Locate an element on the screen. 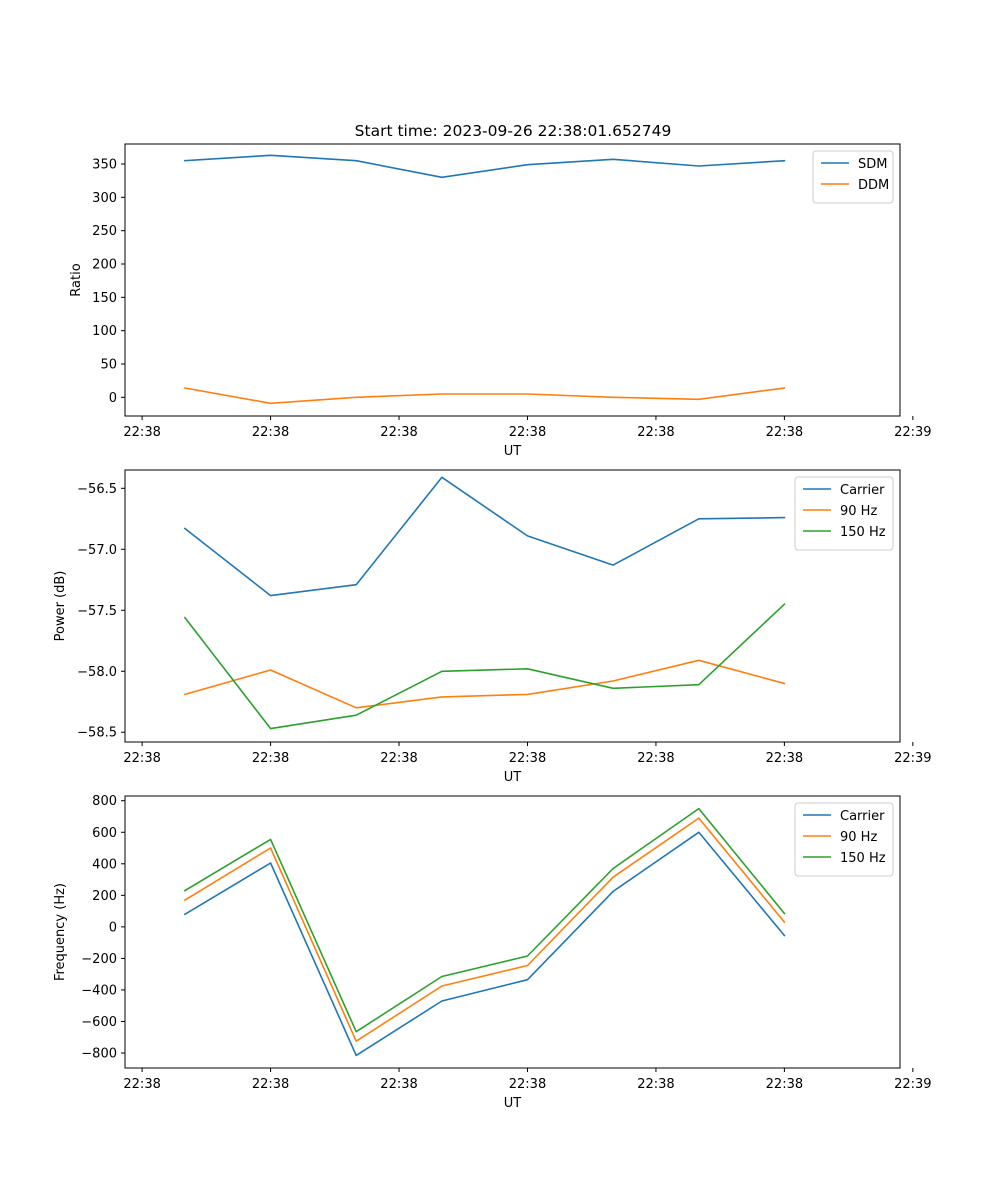 This screenshot has width=1000, height=1200. y-tick-label: 100 is located at coordinates (104, 331).